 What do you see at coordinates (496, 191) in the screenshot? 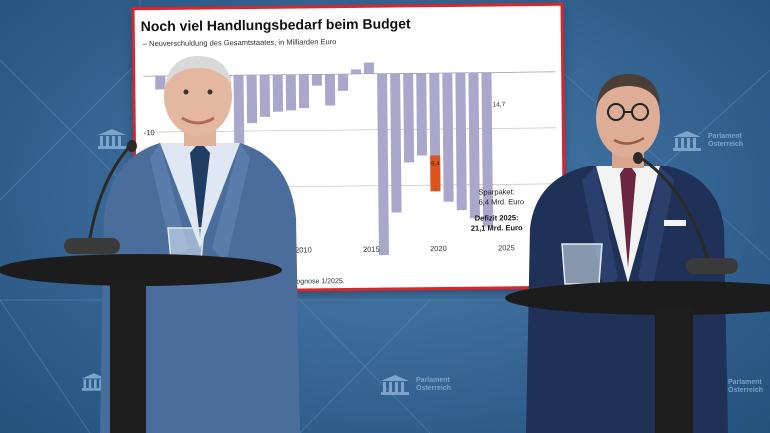
I see `annotation-label: Sparpaket:` at bounding box center [496, 191].